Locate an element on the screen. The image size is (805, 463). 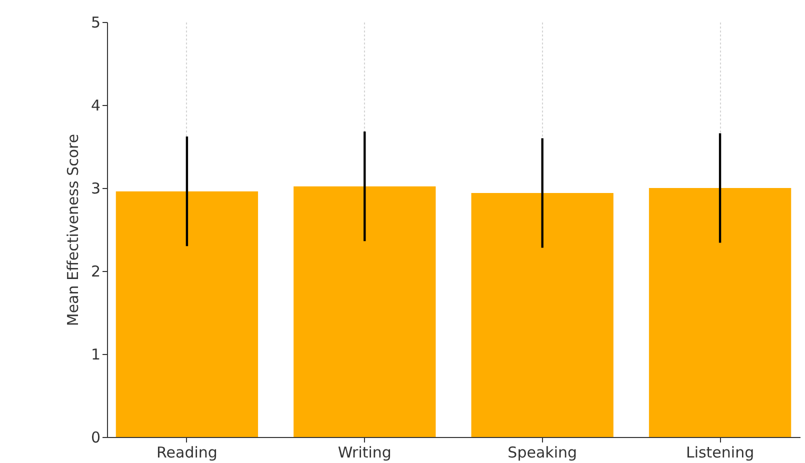
x-tick-label: Listening is located at coordinates (720, 453).